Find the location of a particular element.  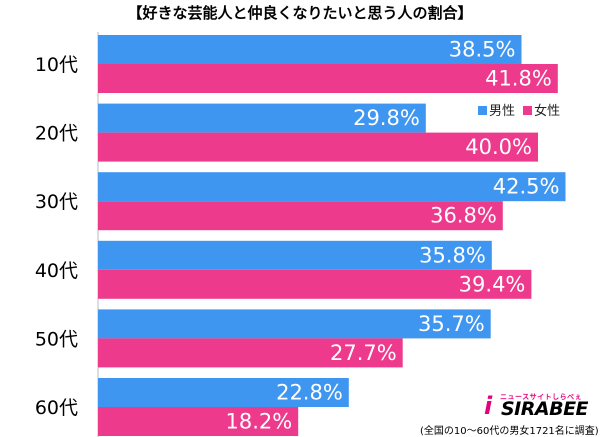

sirabee-logo: ニュースサイトしらべぇ i SIRABEE is located at coordinates (537, 406).